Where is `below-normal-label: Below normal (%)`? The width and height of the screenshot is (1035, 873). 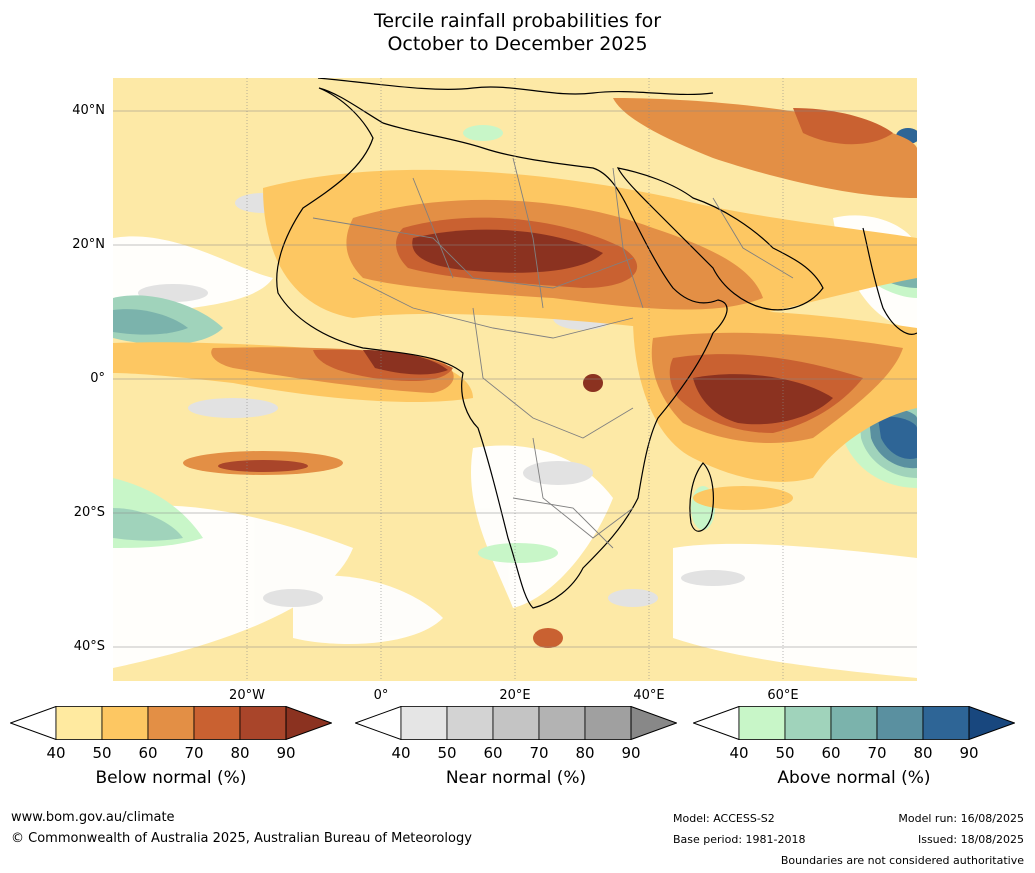 below-normal-label: Below normal (%) is located at coordinates (171, 778).